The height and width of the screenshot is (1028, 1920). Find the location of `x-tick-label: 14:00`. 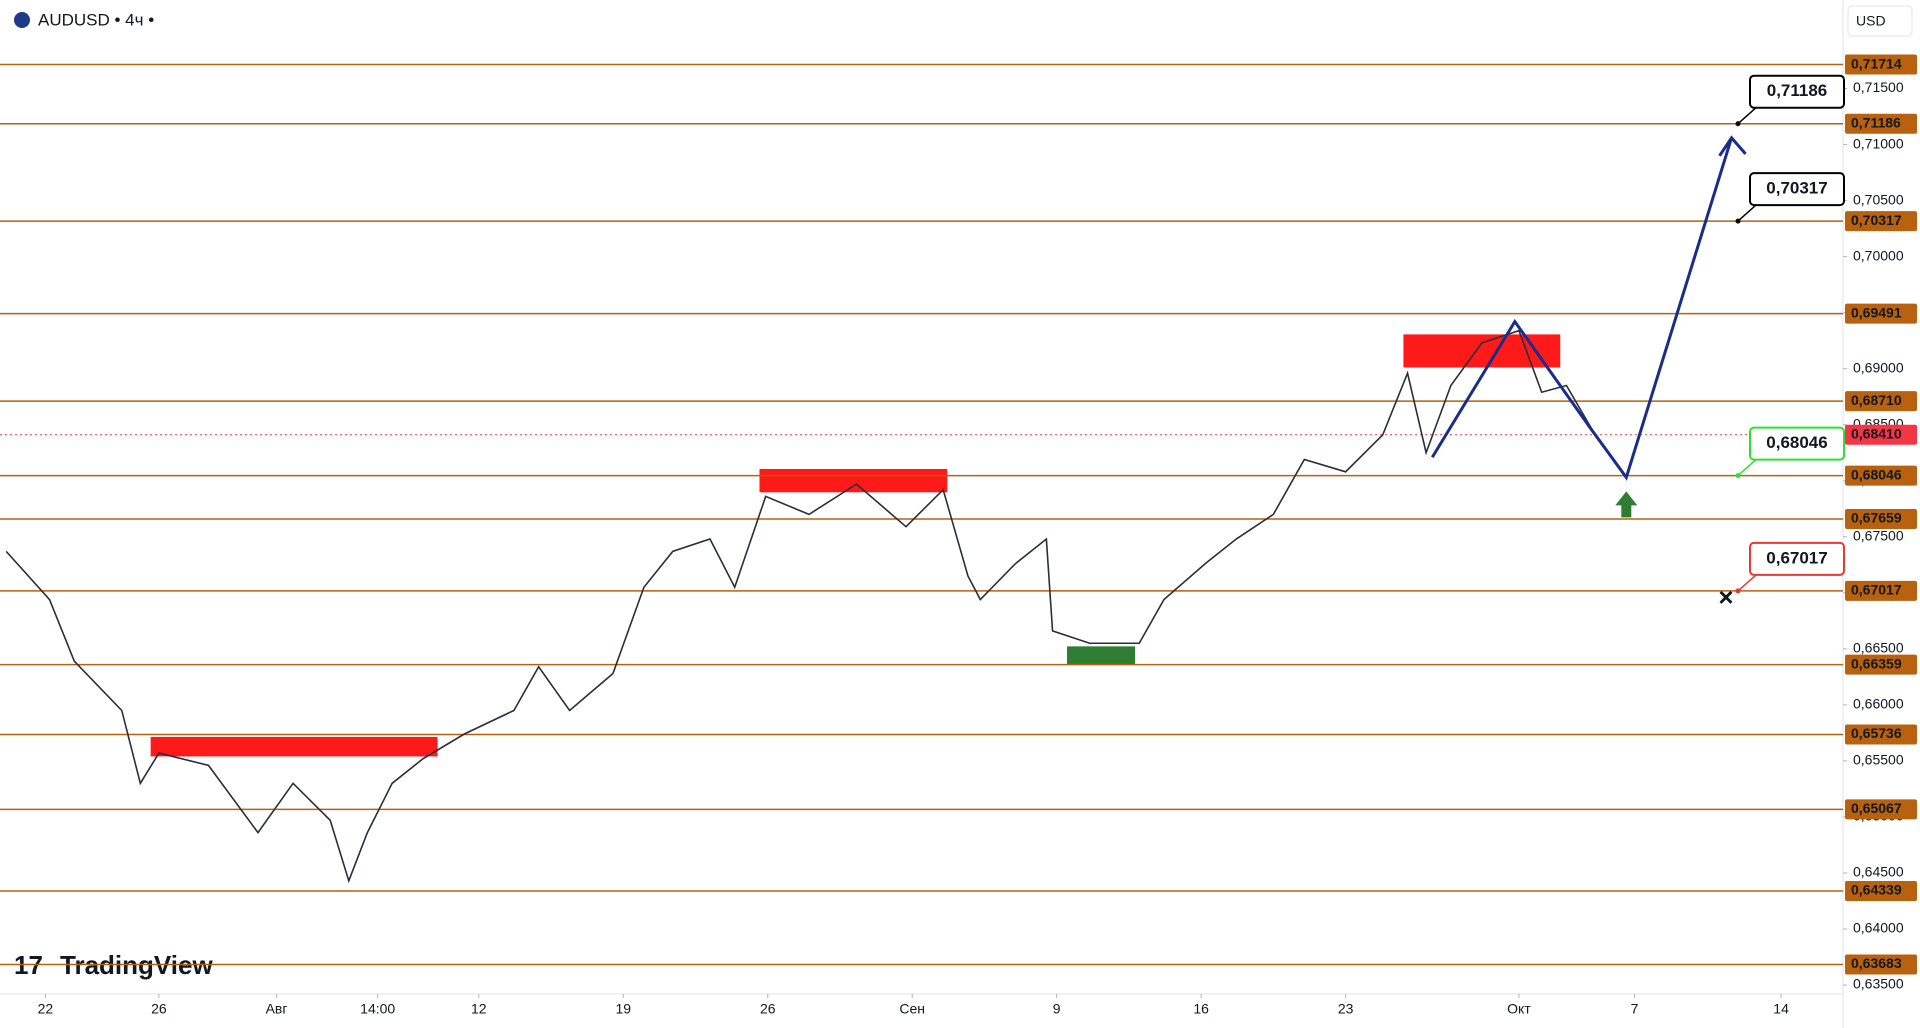

x-tick-label: 14:00 is located at coordinates (377, 1009).